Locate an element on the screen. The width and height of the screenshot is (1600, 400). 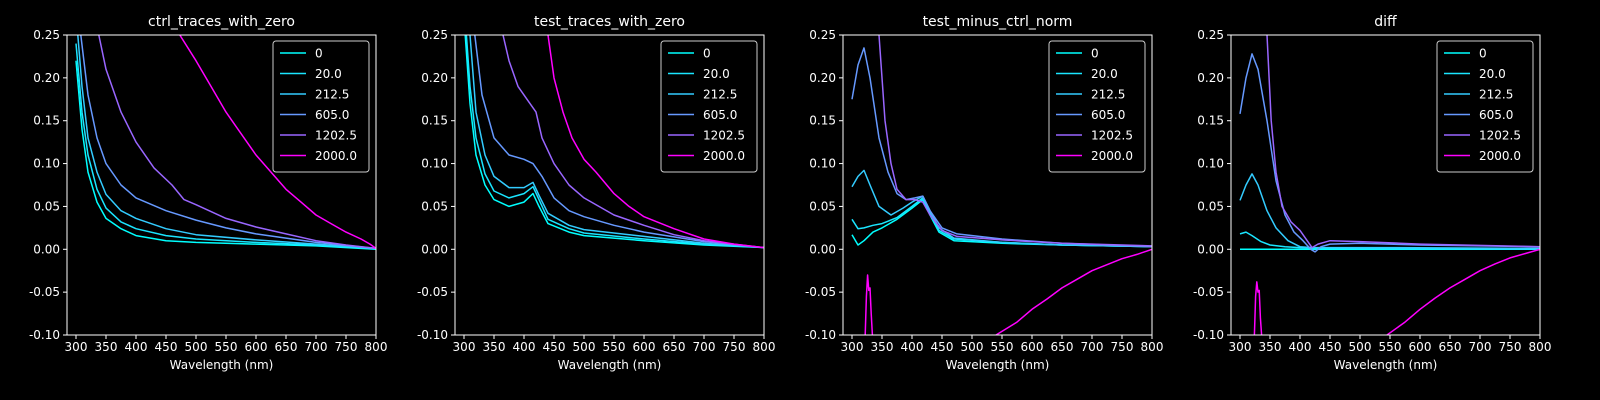
y-tick-label: 0.10 is located at coordinates (1210, 164).